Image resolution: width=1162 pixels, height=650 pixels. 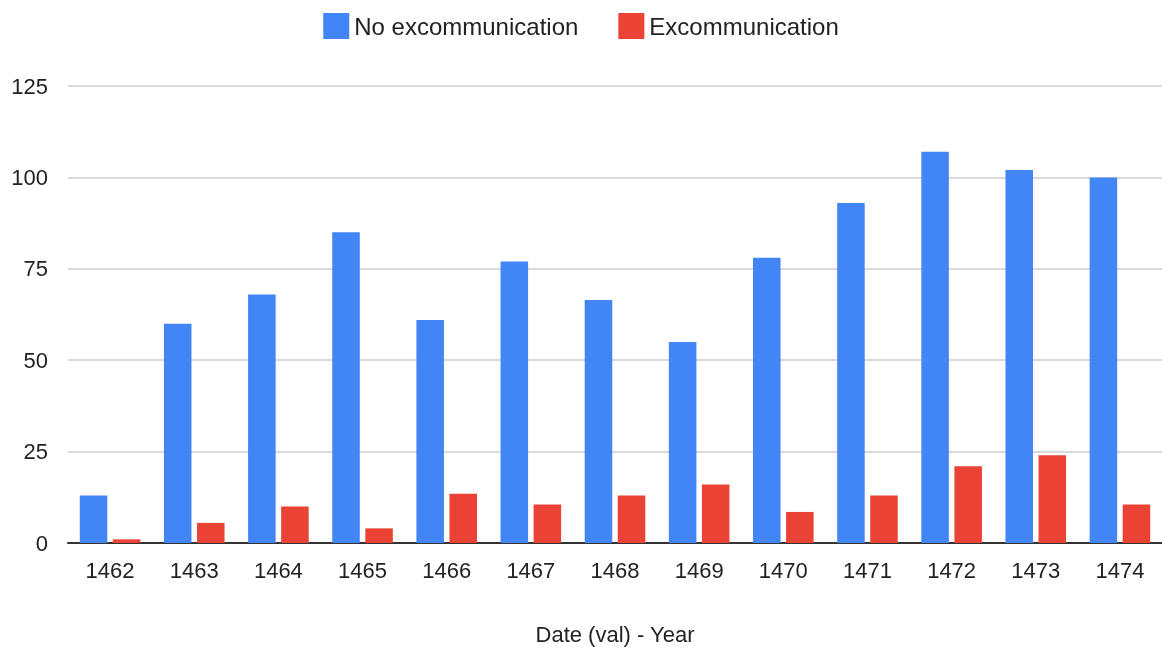 I want to click on x-tick-label: 1473, so click(x=1036, y=570).